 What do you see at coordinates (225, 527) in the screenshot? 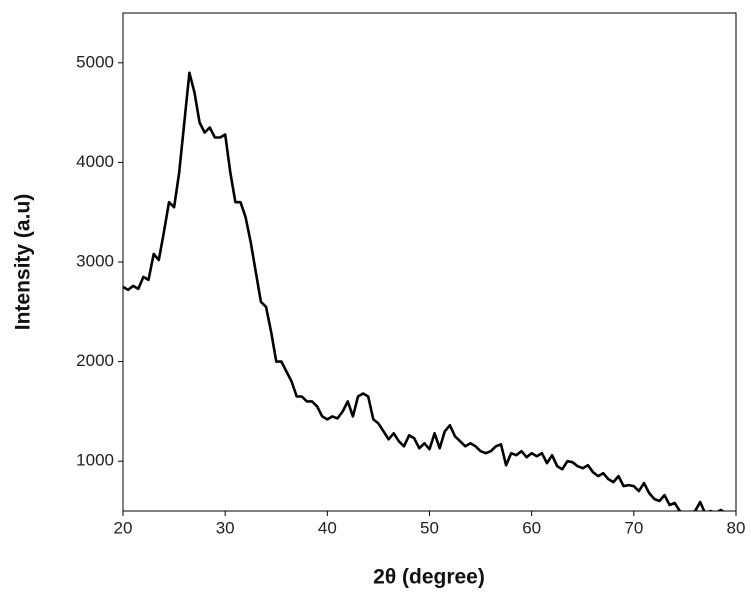
I see `x-tick-label: 30` at bounding box center [225, 527].